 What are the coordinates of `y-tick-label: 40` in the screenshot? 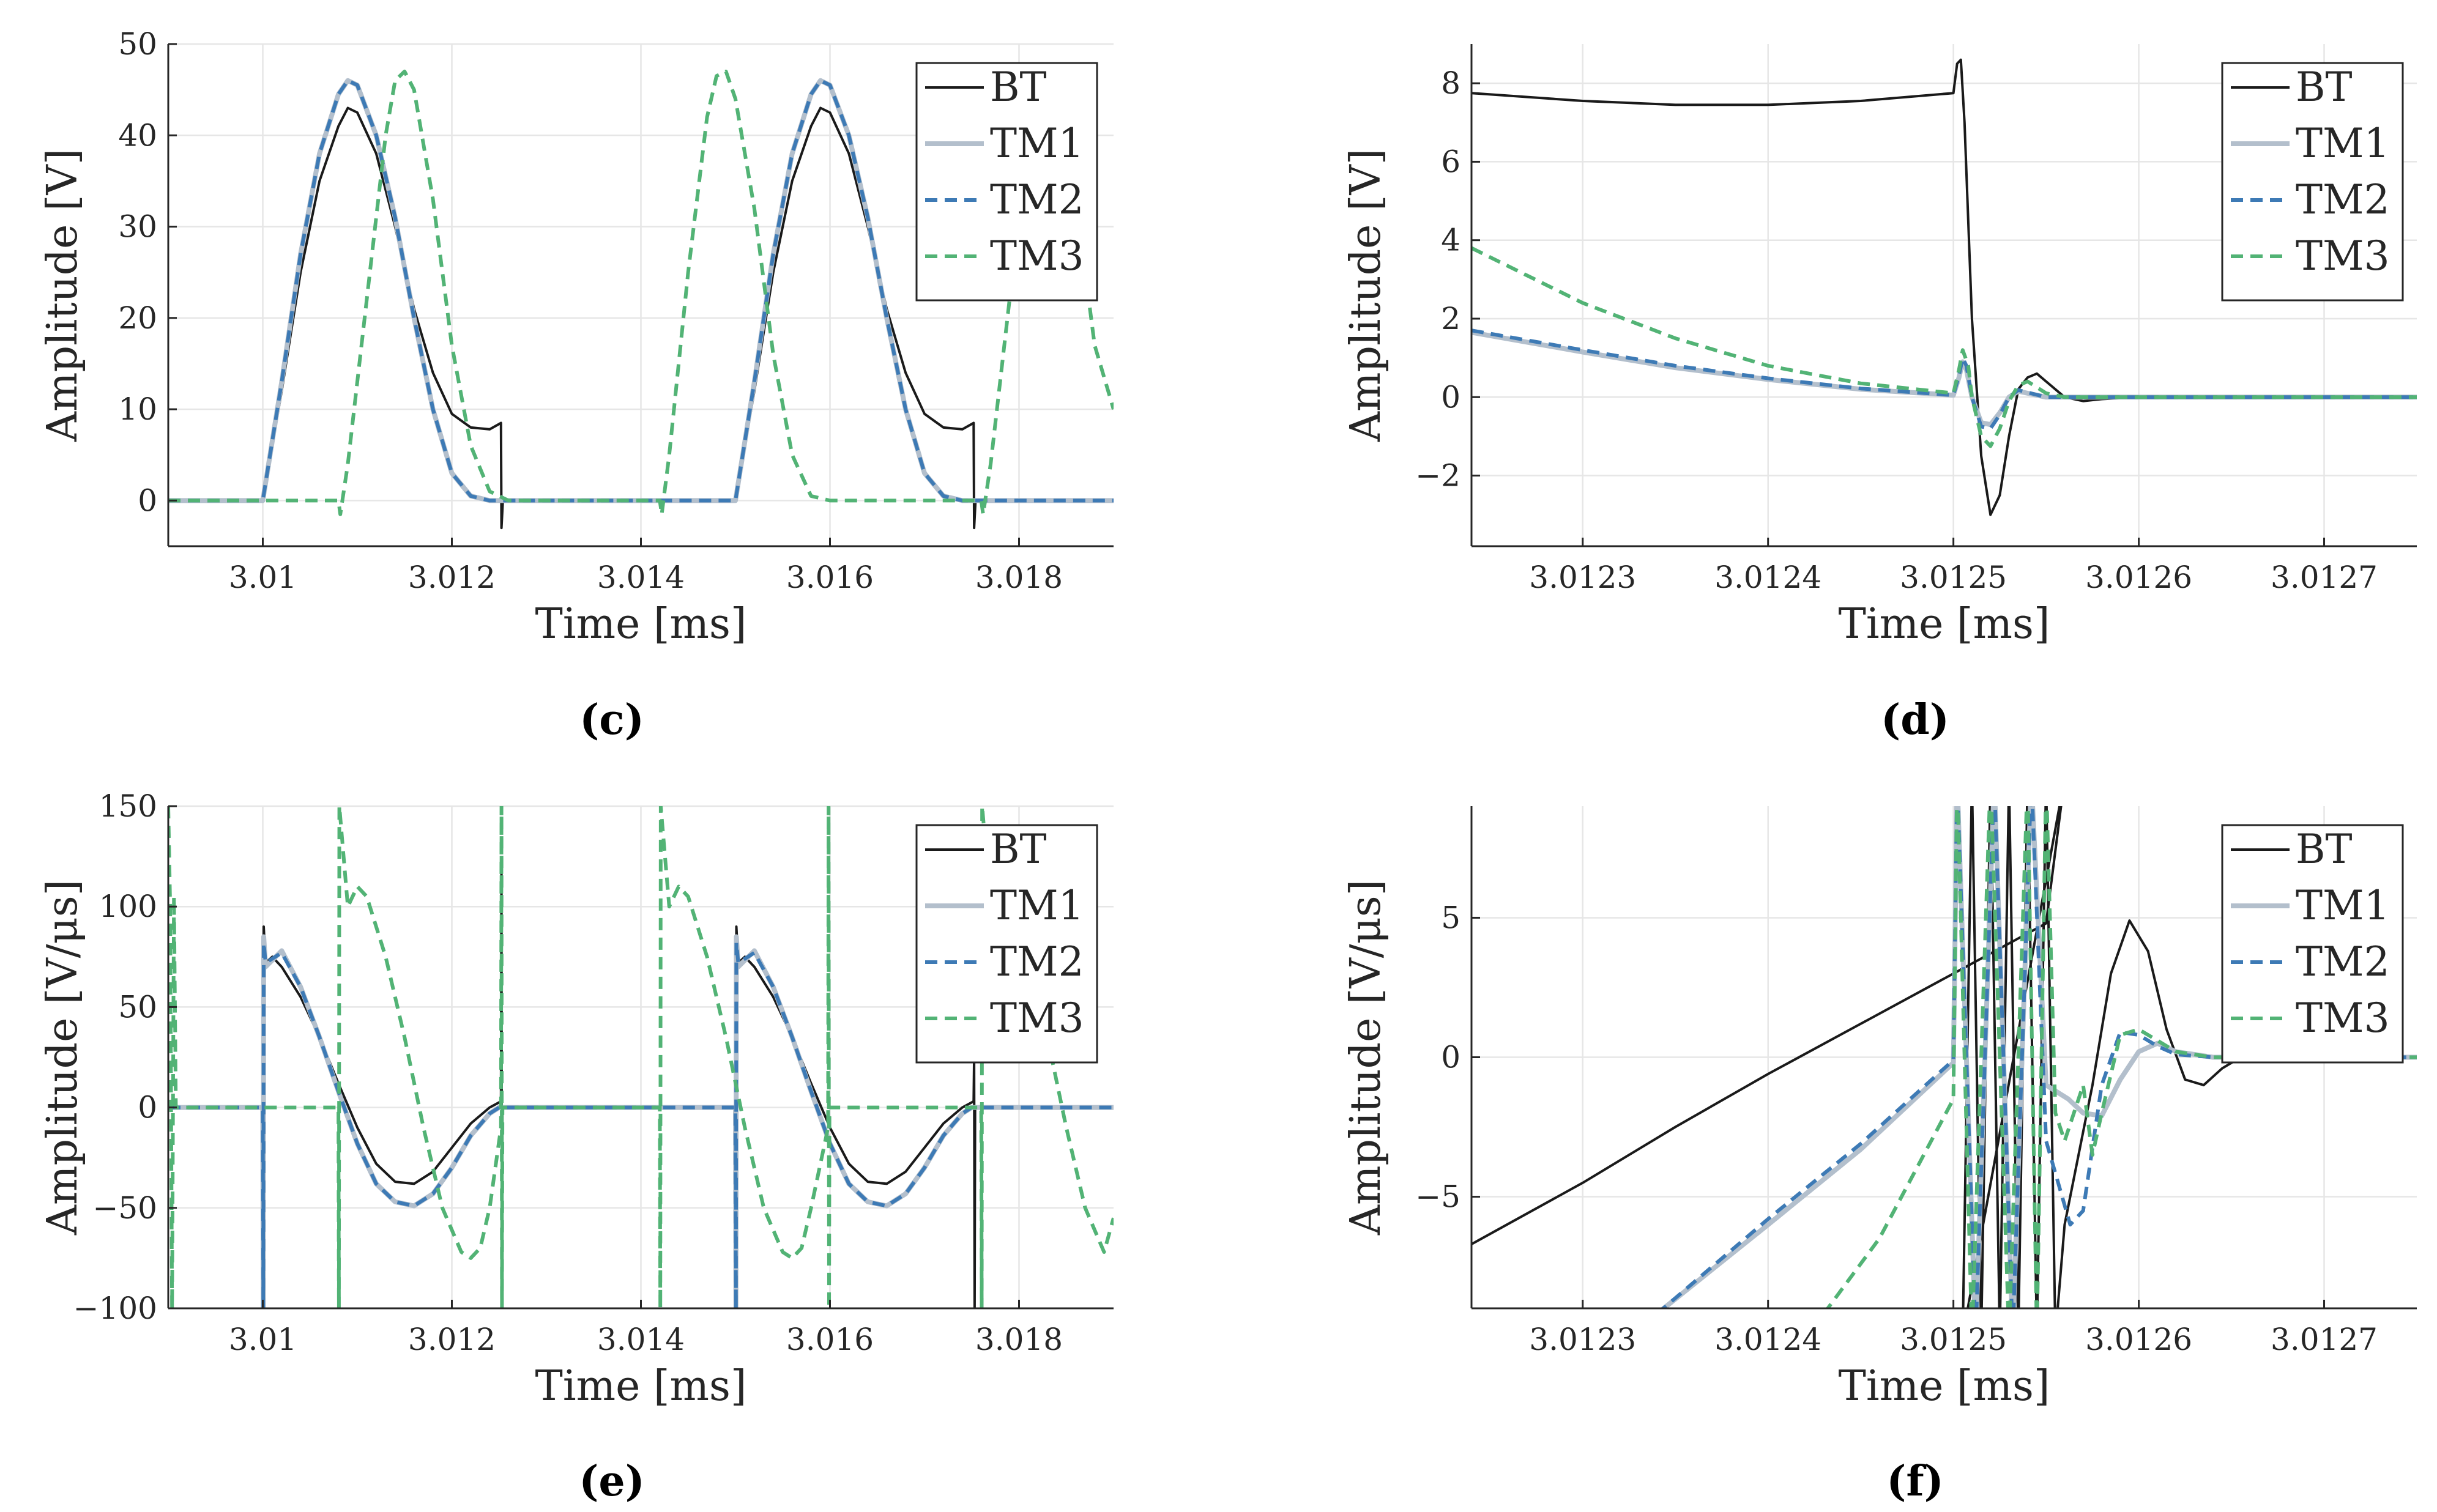 It's located at (137, 135).